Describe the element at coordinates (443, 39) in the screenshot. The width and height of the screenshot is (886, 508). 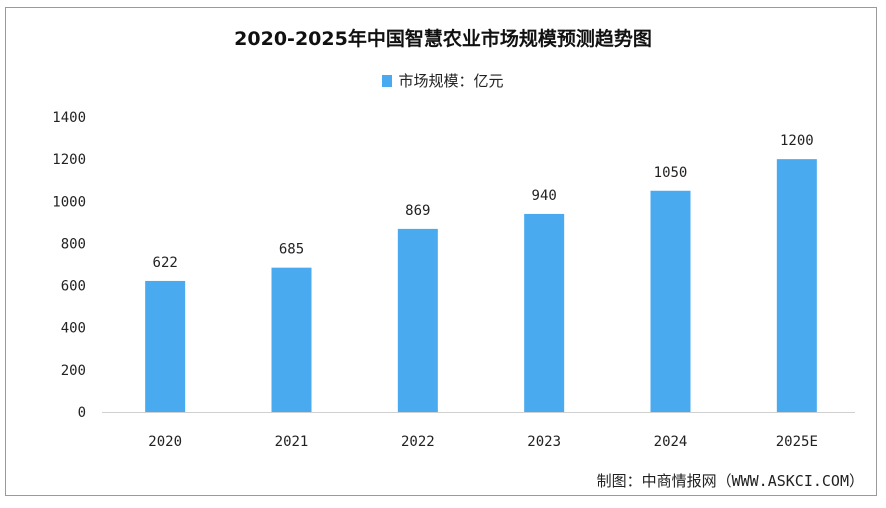
I see `chart-title: 2020-2025年中国智慧农业市场规模预测趋势图` at that location.